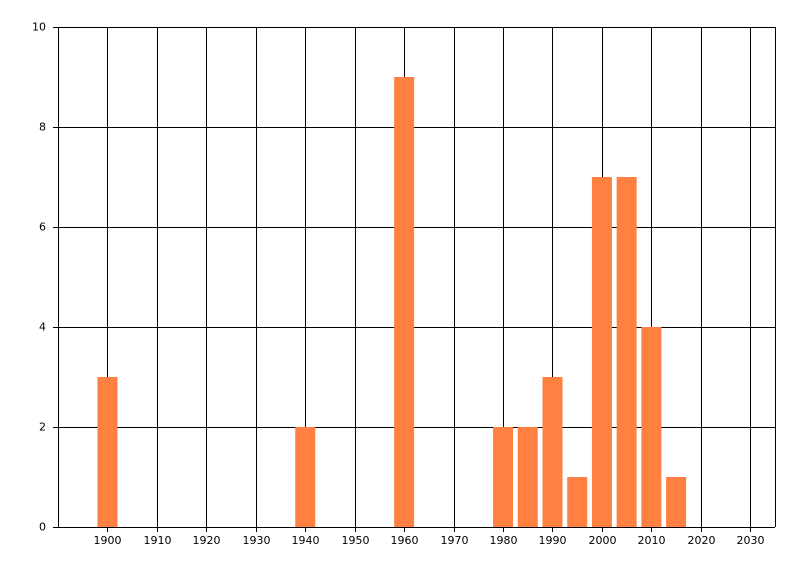  Describe the element at coordinates (42, 227) in the screenshot. I see `y-tick-label: 6` at that location.